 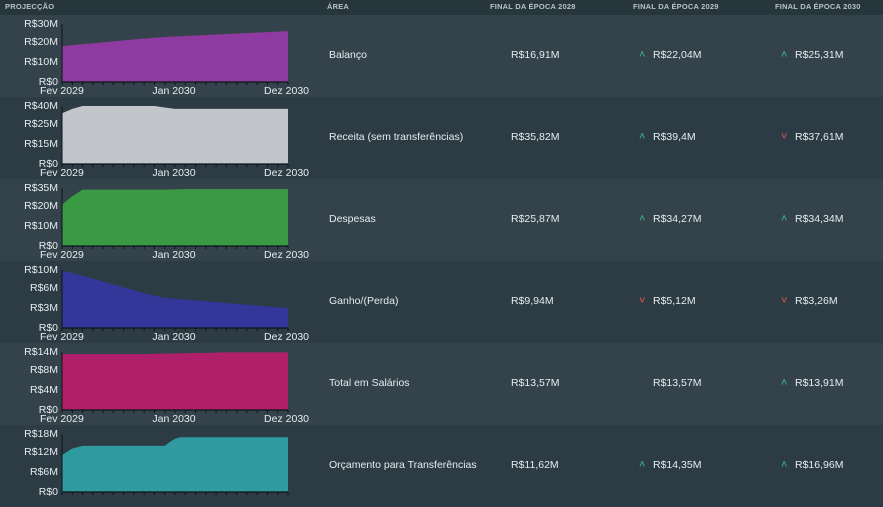 I want to click on value-season-2030: ˅ R$37,61M, so click(x=812, y=137).